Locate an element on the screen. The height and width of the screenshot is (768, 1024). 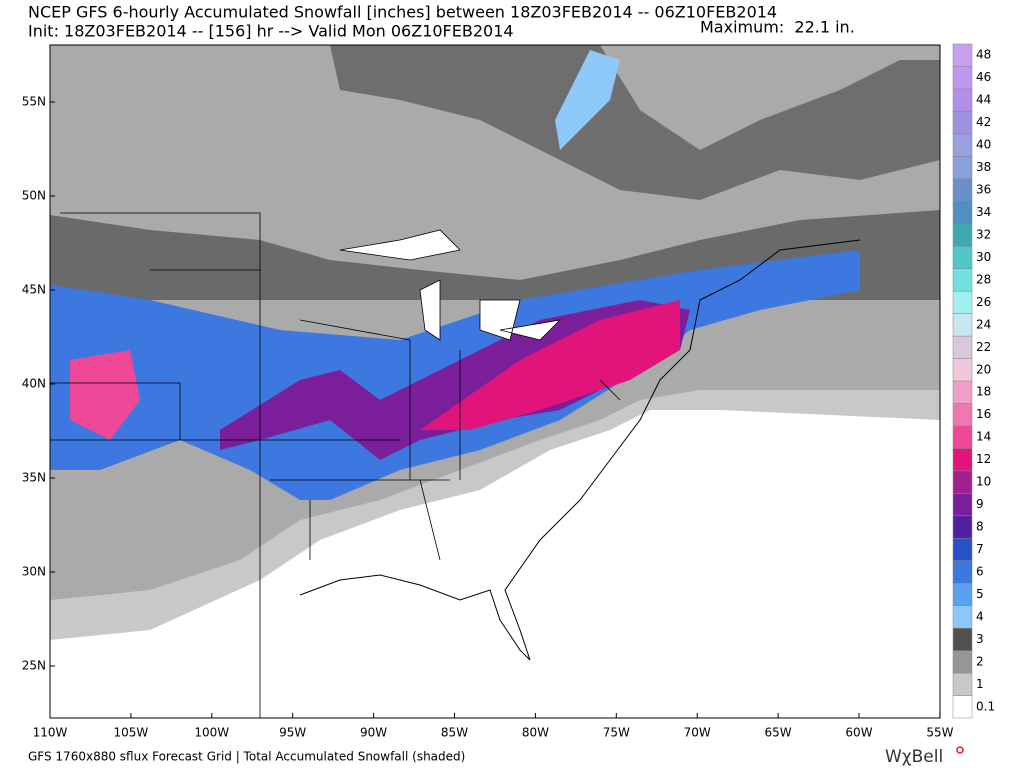
latitude-label: 40N is located at coordinates (34, 384).